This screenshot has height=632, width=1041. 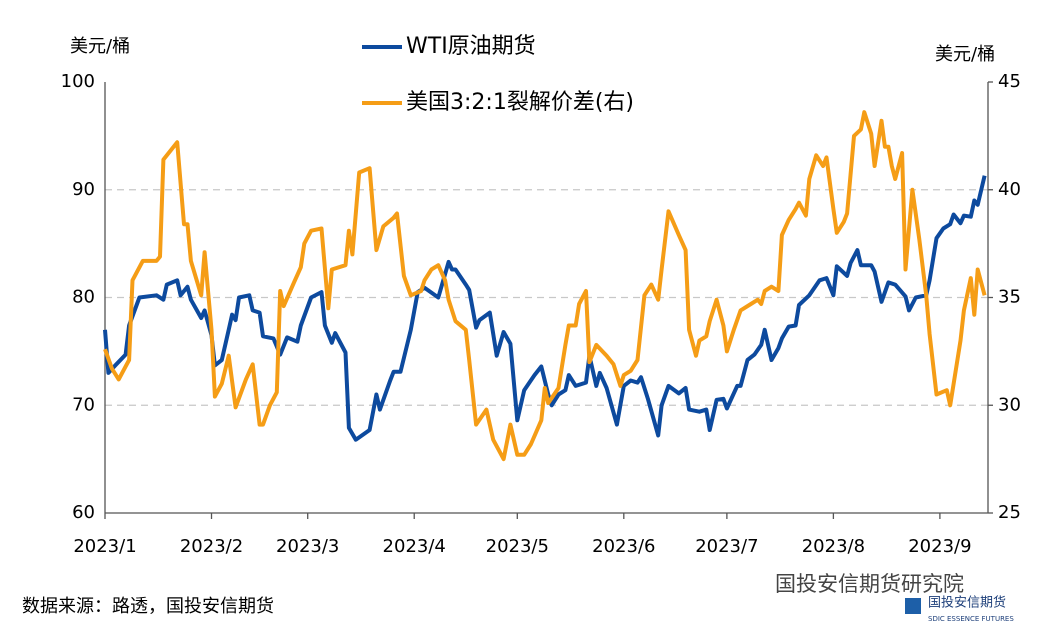 I want to click on watermark: 国投安信期货研究院, so click(x=869, y=584).